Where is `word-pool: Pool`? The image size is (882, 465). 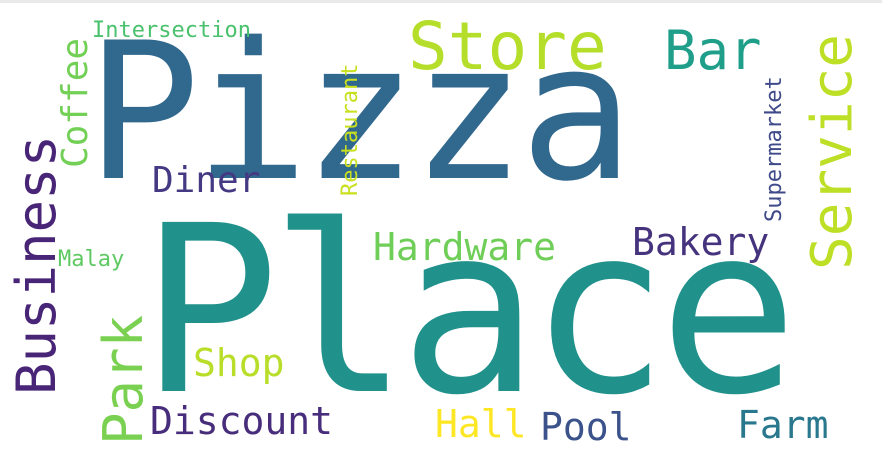
word-pool: Pool is located at coordinates (586, 427).